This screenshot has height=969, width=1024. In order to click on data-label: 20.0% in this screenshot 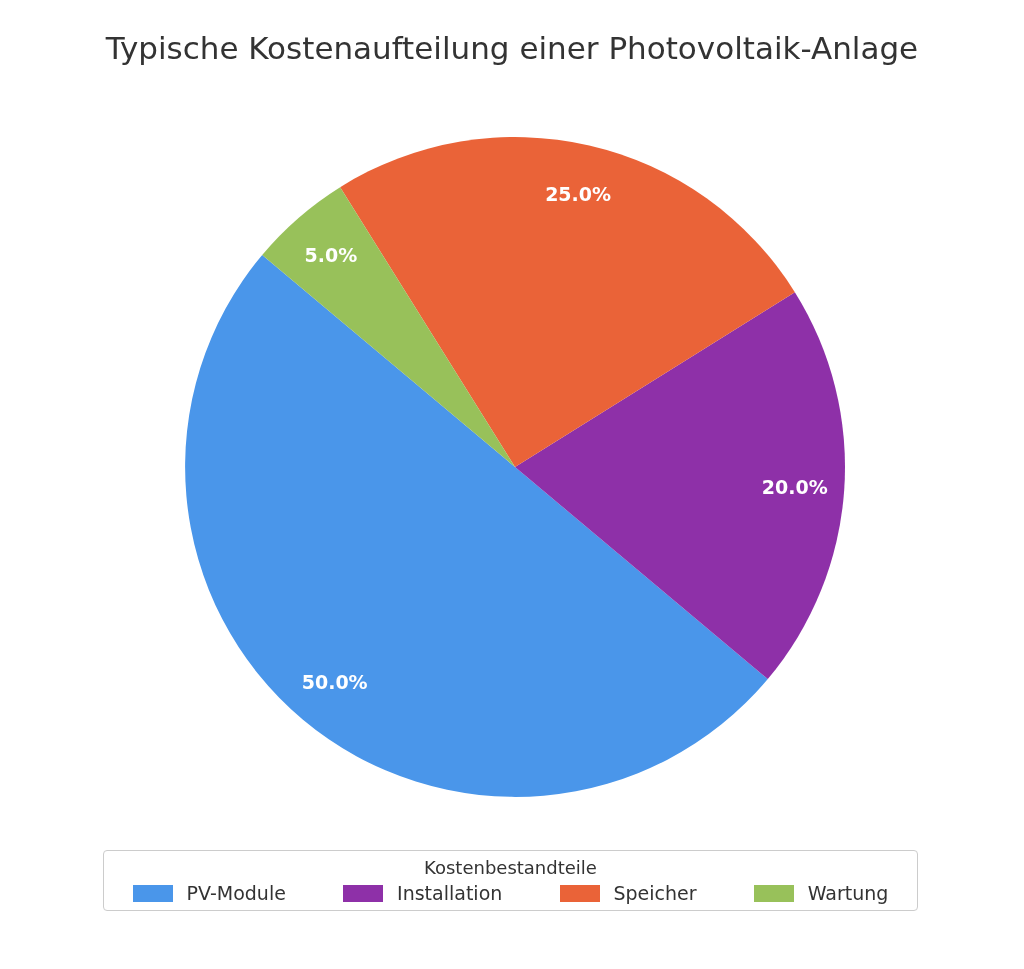, I will do `click(794, 486)`.